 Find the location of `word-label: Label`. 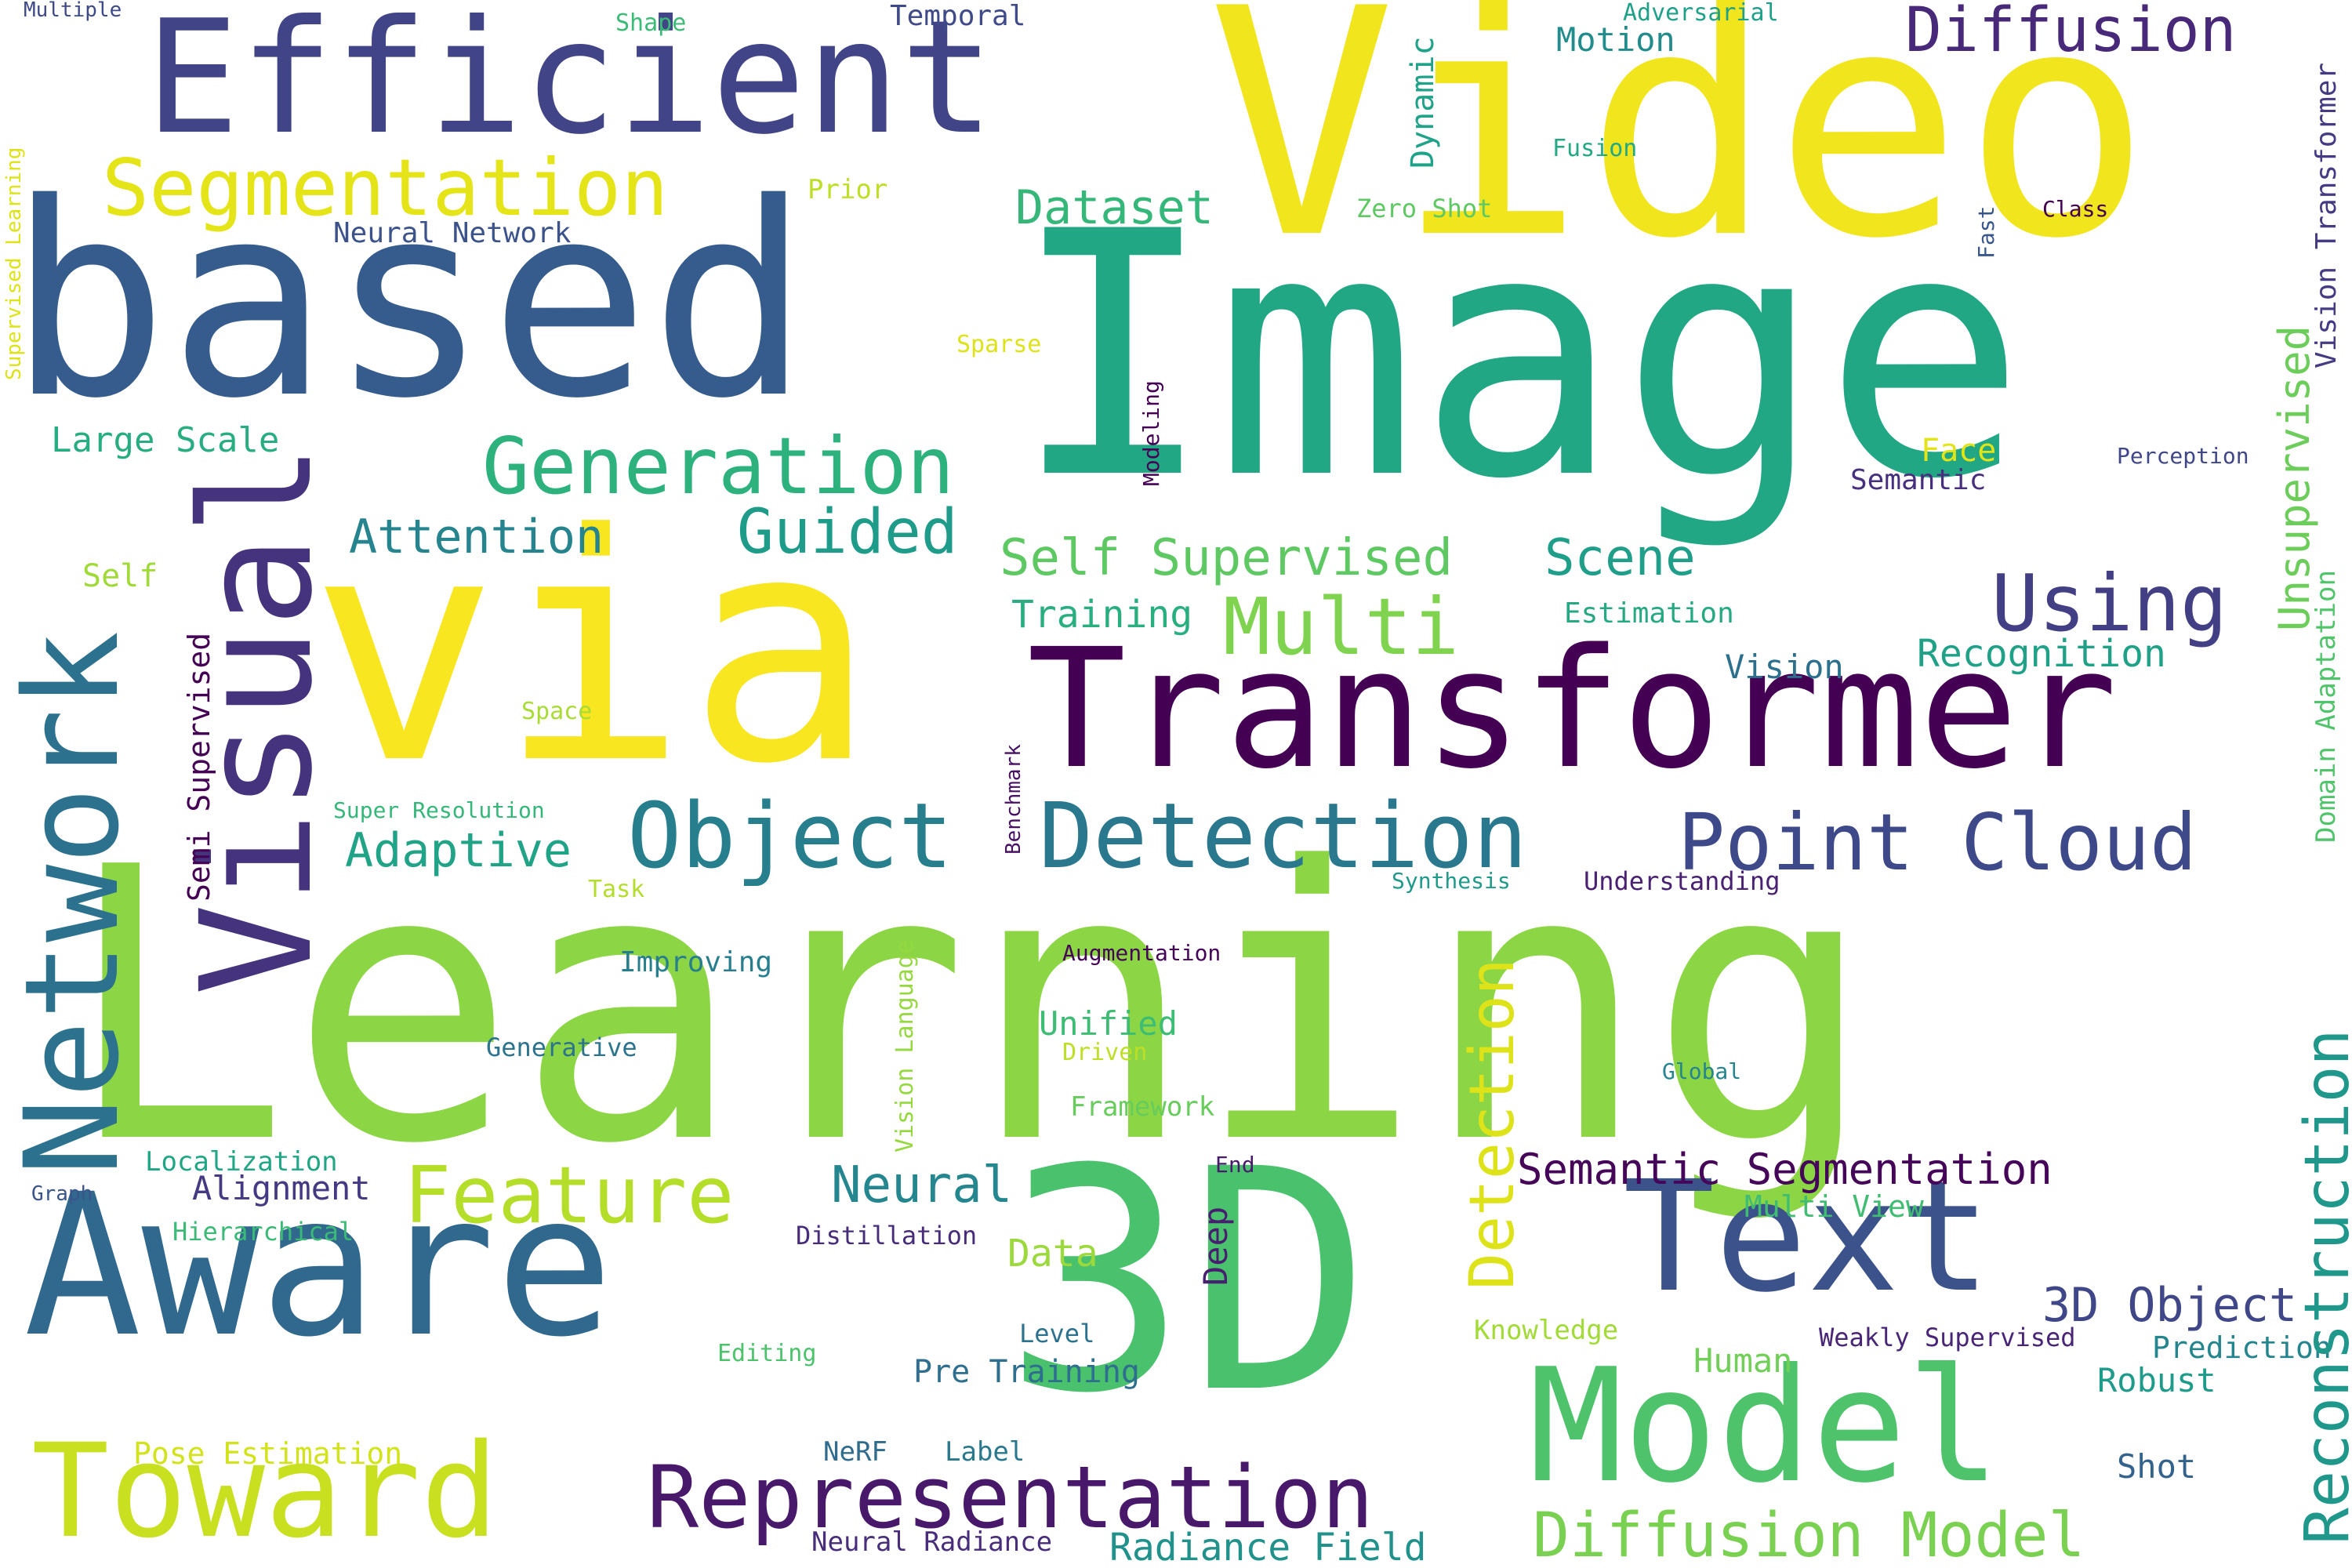

word-label: Label is located at coordinates (985, 1452).